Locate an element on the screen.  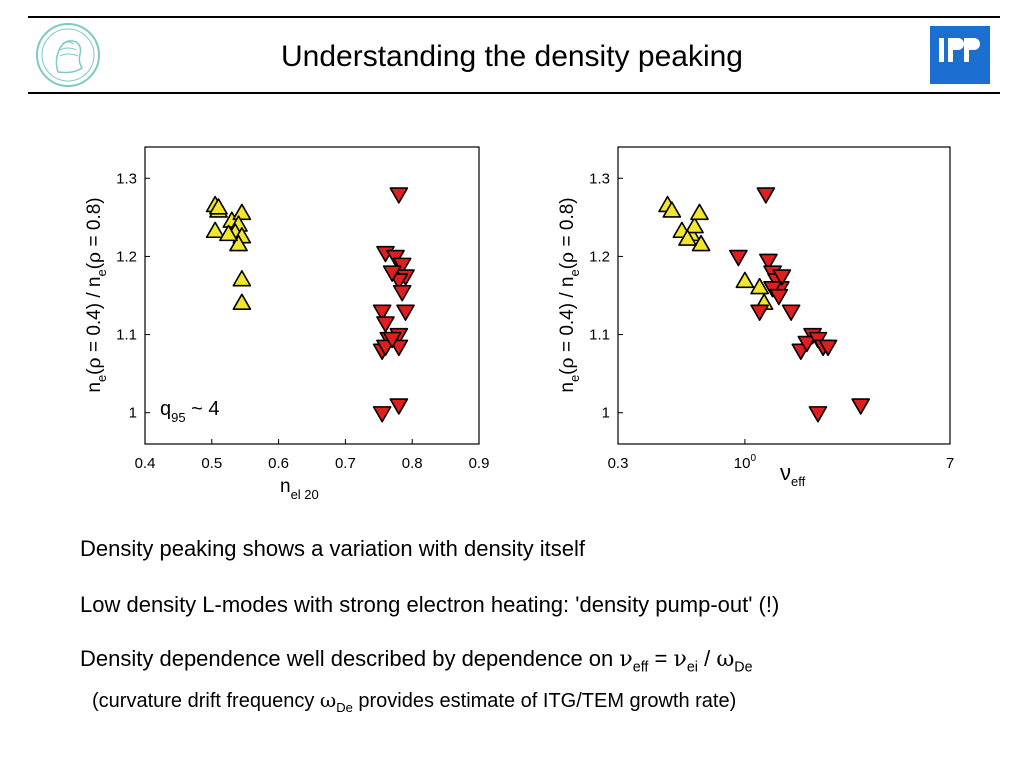
x-tick-label: 0.5 is located at coordinates (211, 463).